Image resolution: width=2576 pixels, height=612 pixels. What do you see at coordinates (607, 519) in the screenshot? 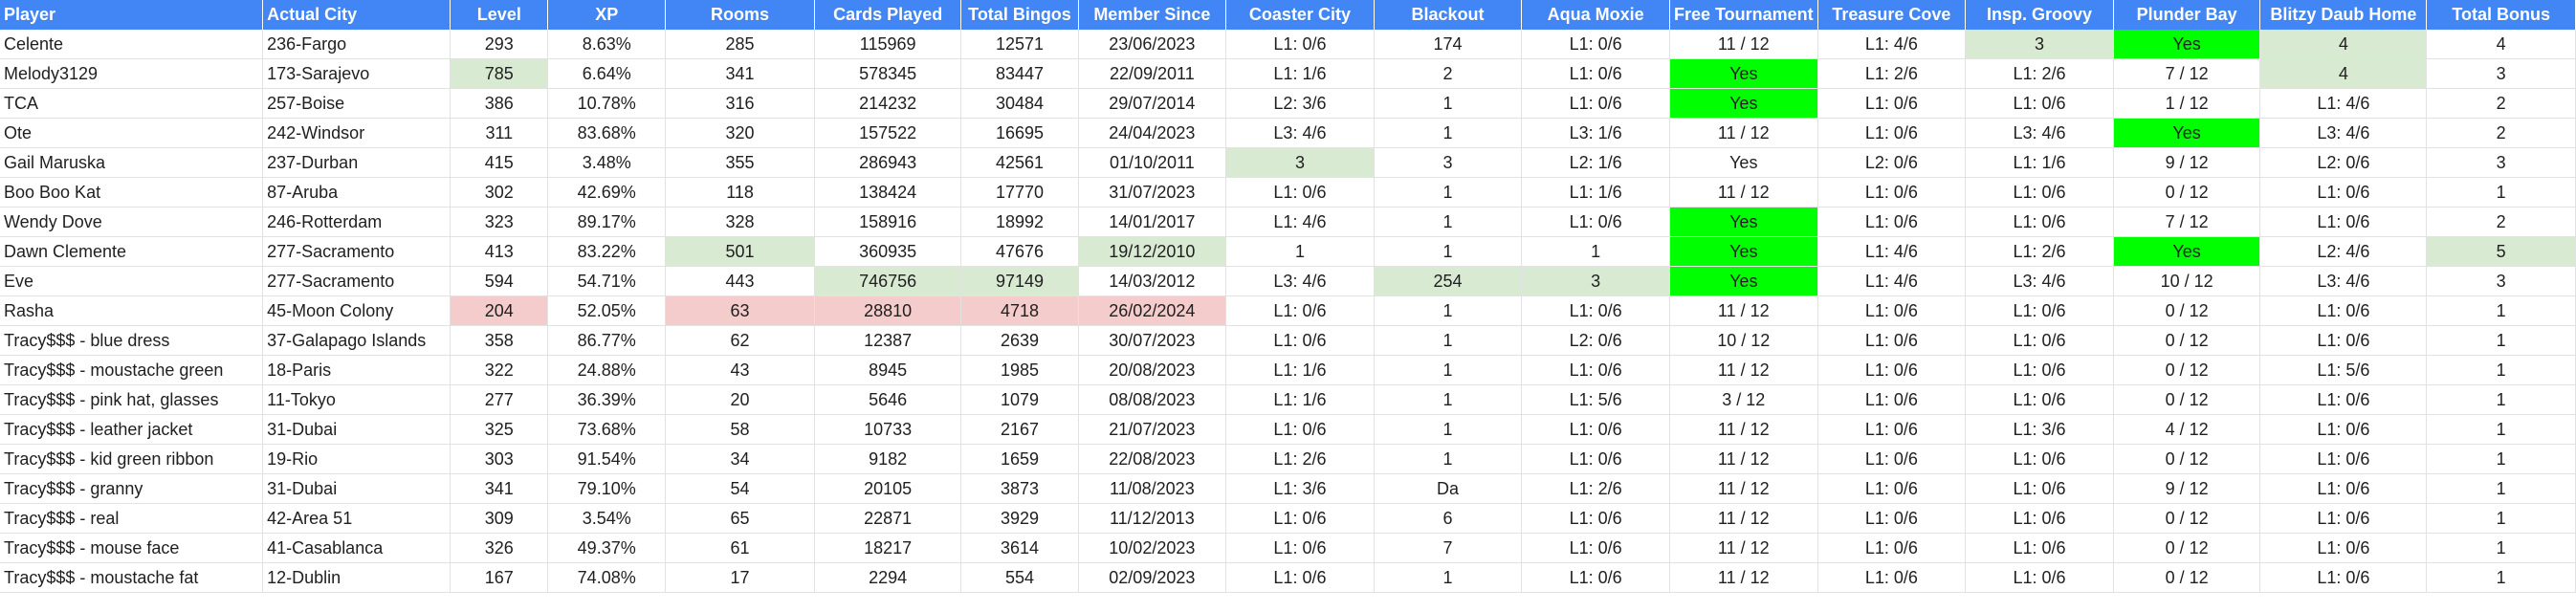
I see `cell-xp: 3.54%` at bounding box center [607, 519].